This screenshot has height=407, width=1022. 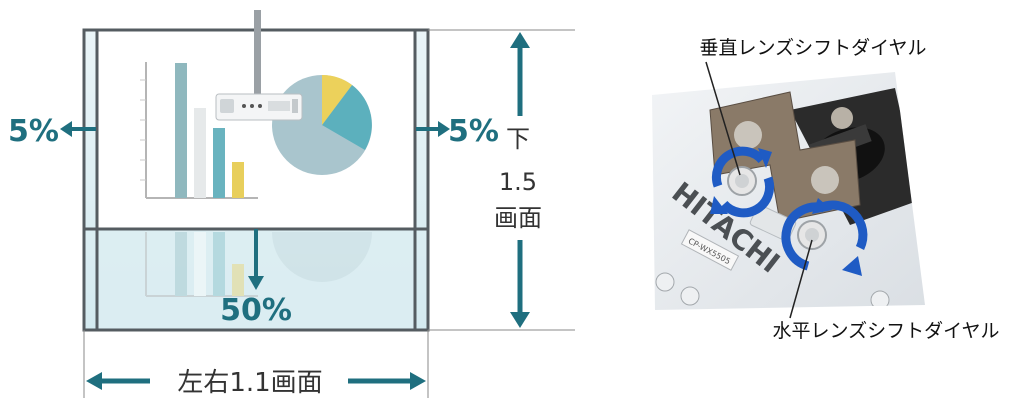 I want to click on horizontal-range-arrow, so click(x=256, y=381).